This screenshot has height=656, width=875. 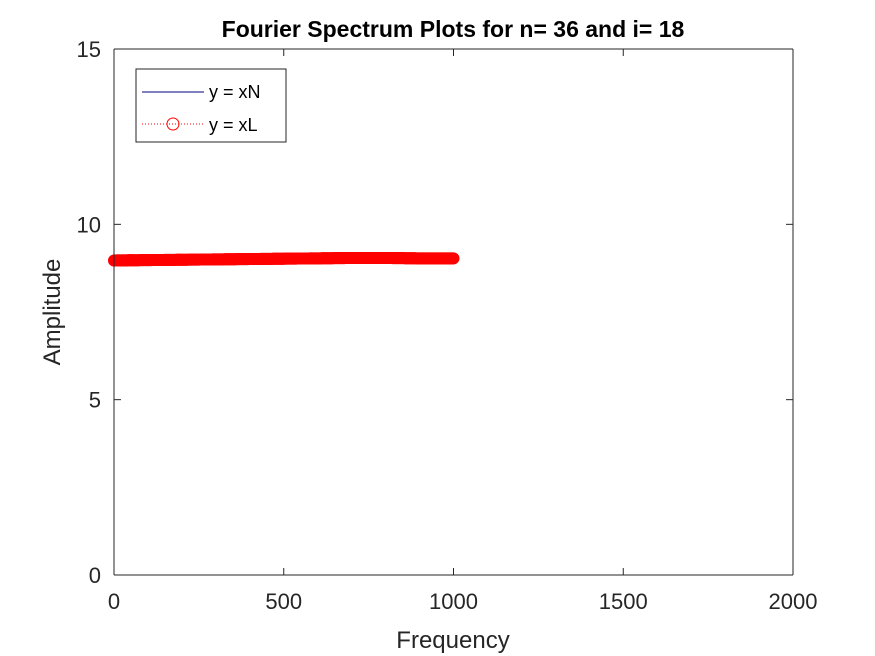 I want to click on legend-label-xN: y = xN, so click(x=235, y=92).